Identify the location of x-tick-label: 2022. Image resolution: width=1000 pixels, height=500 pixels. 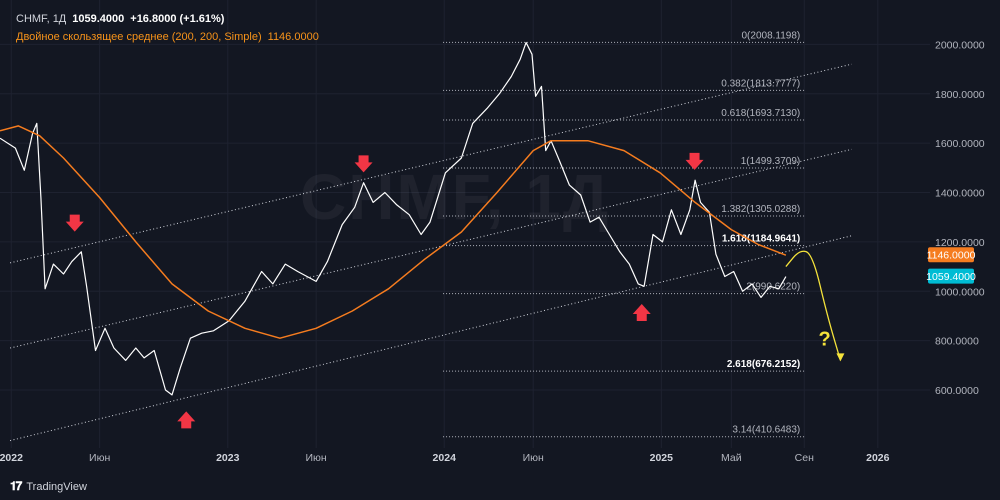
(11, 458).